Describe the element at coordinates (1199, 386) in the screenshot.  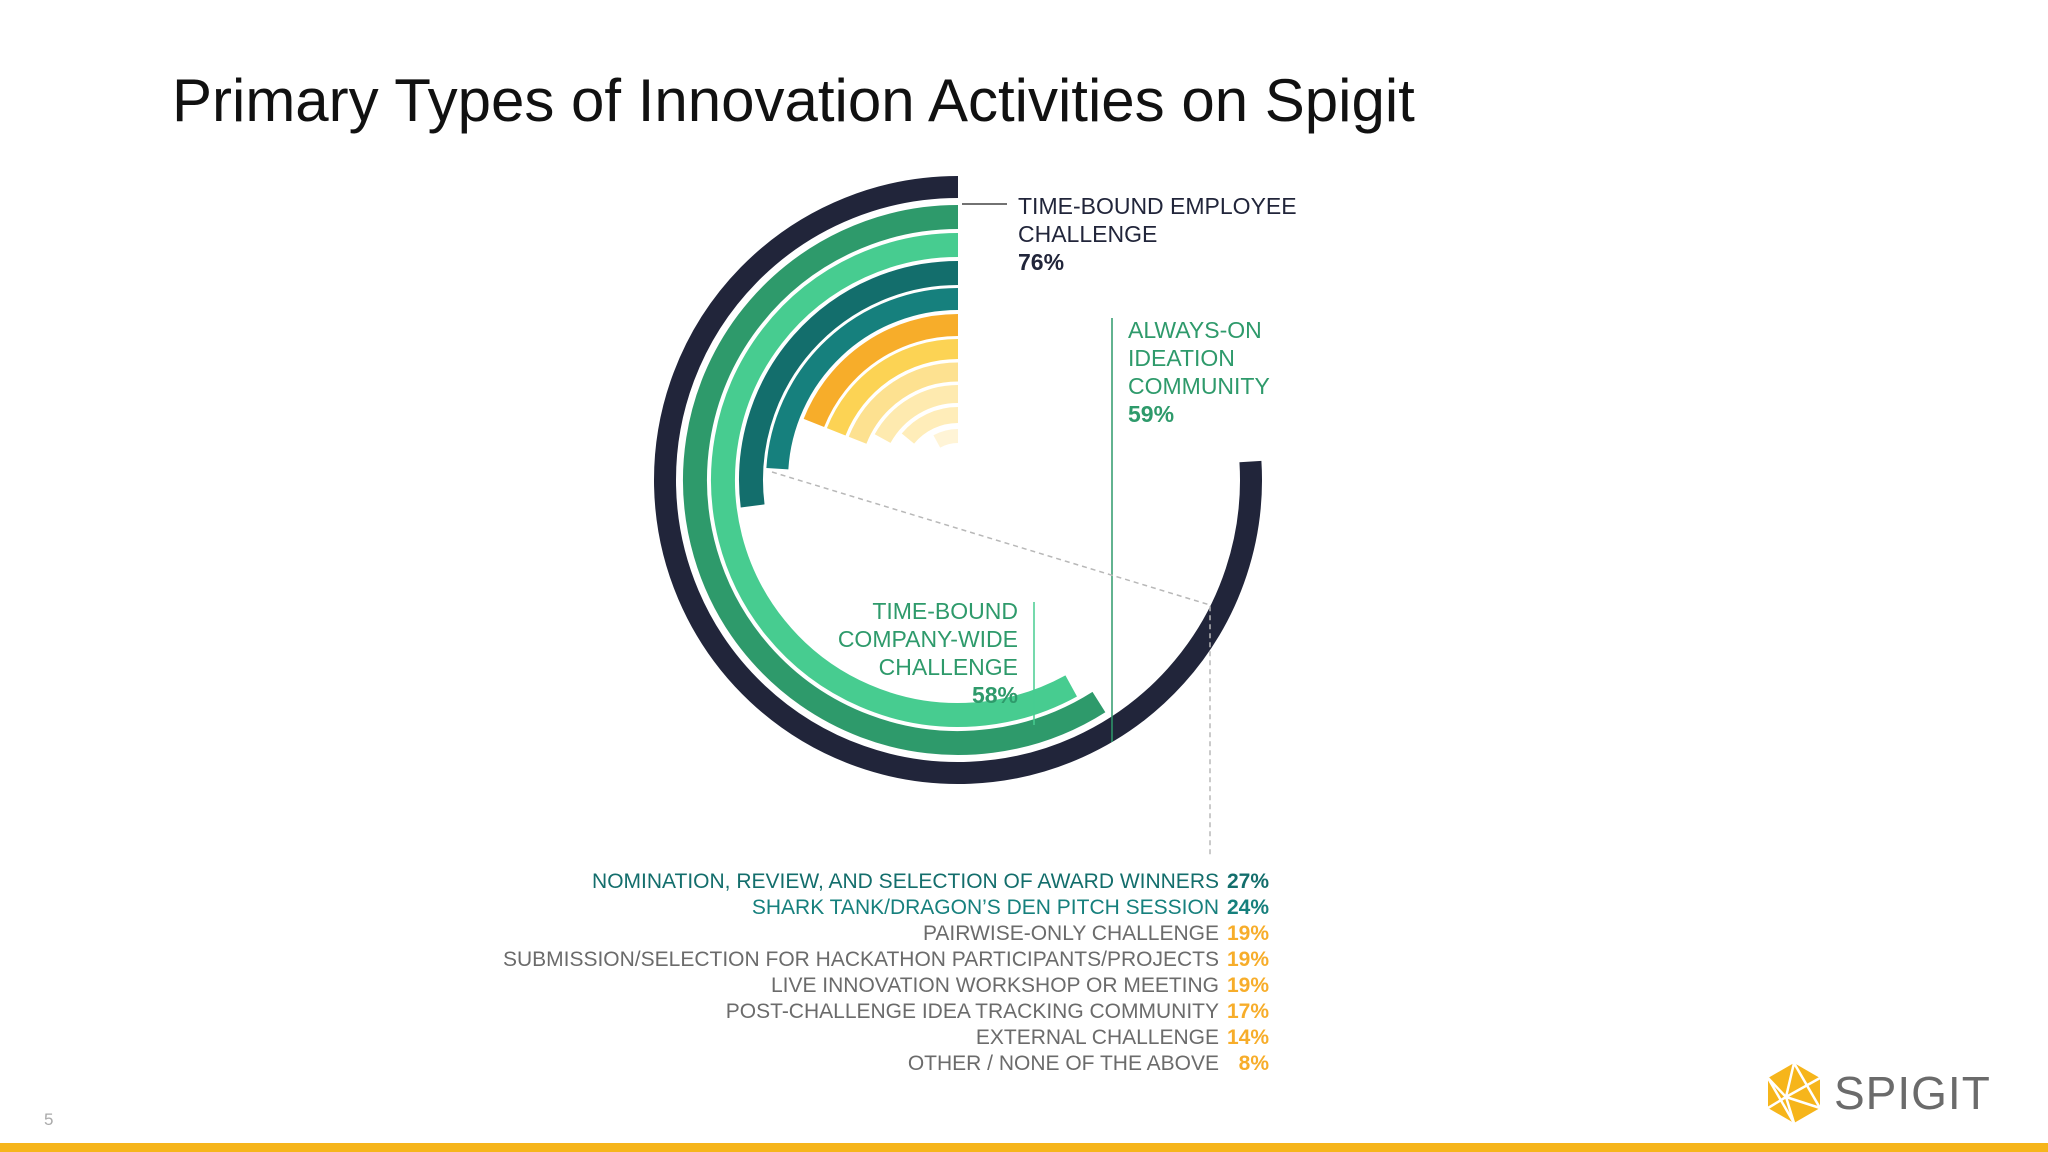
I see `callout-line-text: COMMUNITY` at that location.